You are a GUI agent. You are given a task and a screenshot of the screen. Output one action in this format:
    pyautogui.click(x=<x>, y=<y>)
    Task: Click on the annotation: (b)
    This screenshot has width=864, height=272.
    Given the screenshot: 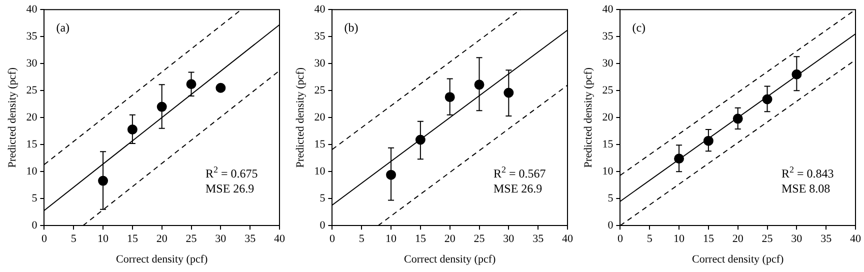 What is the action you would take?
    pyautogui.click(x=351, y=27)
    